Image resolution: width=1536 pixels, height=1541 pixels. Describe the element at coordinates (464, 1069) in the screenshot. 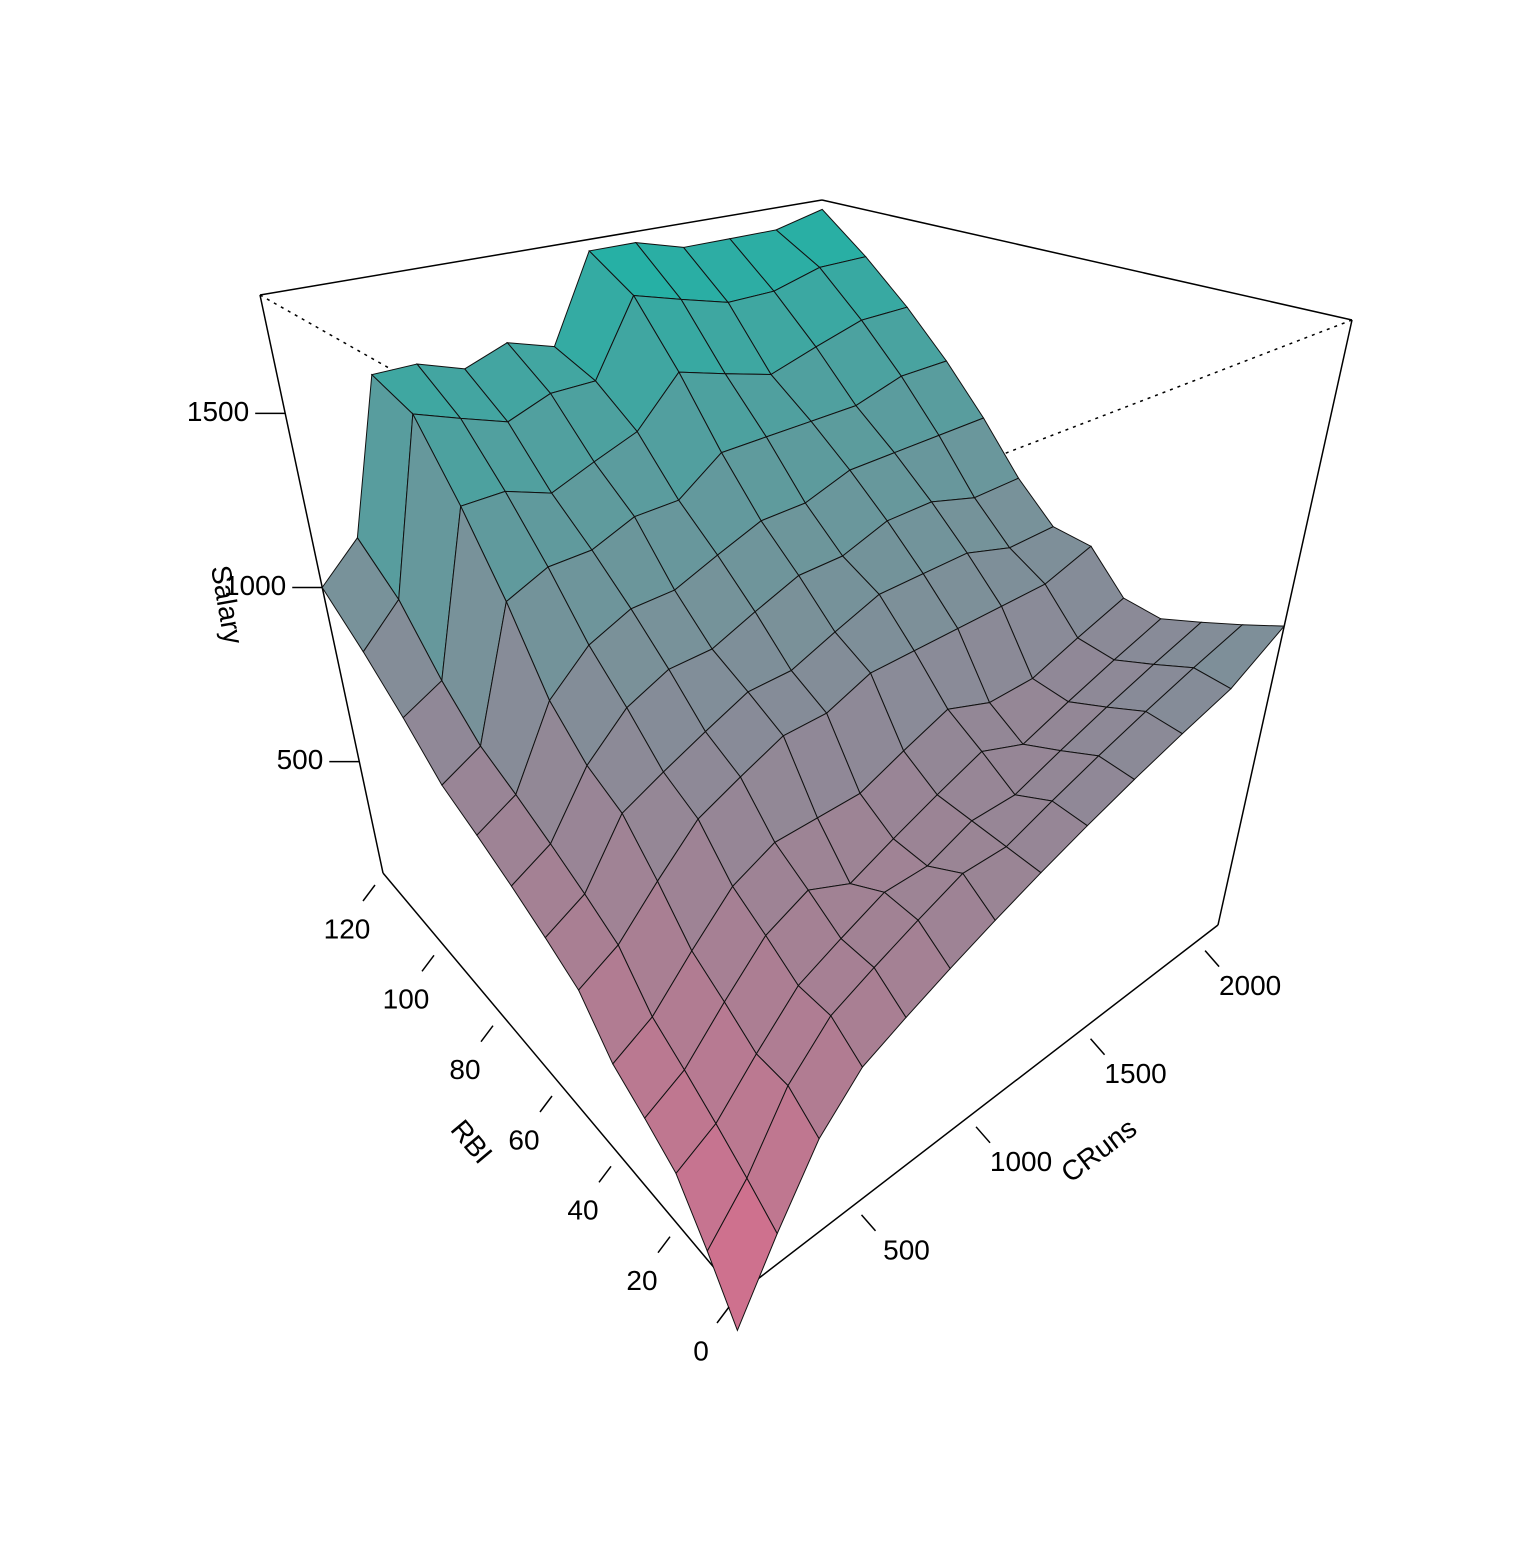

I see `x-tick-label: 80` at that location.